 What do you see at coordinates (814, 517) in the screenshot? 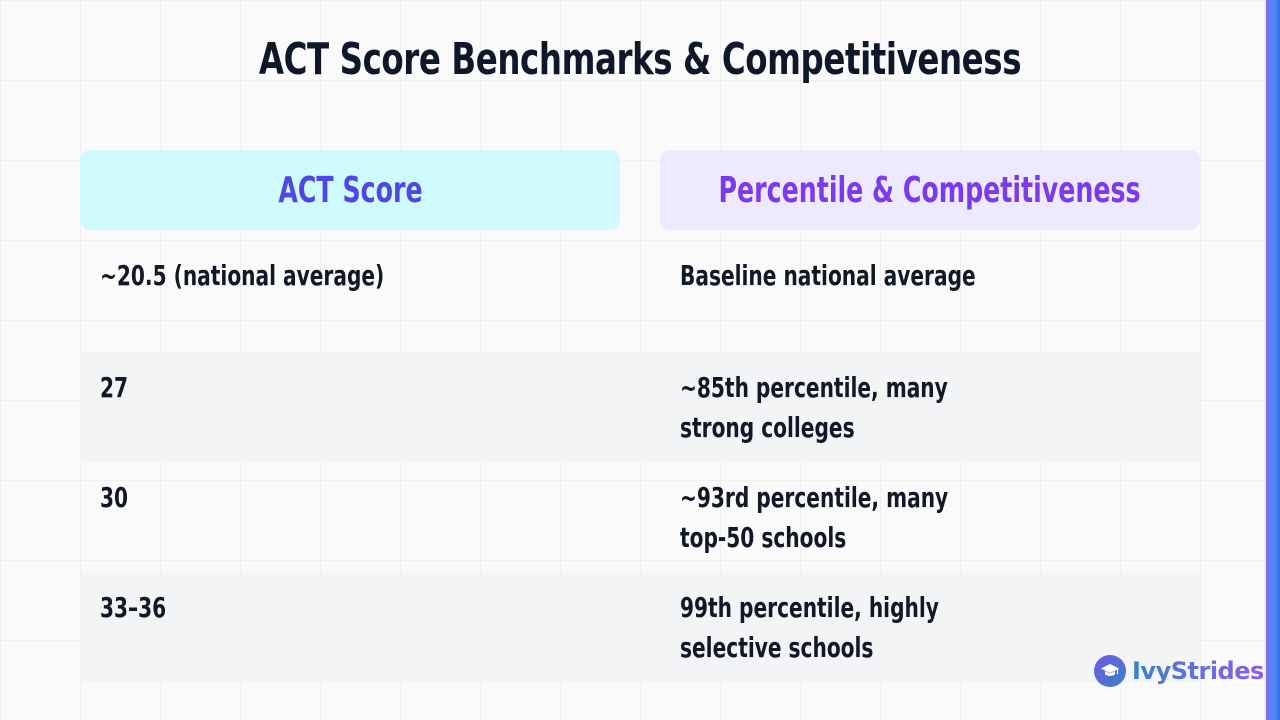
I see `percentile-cell: ~93rd percentile, many top-50 schools` at bounding box center [814, 517].